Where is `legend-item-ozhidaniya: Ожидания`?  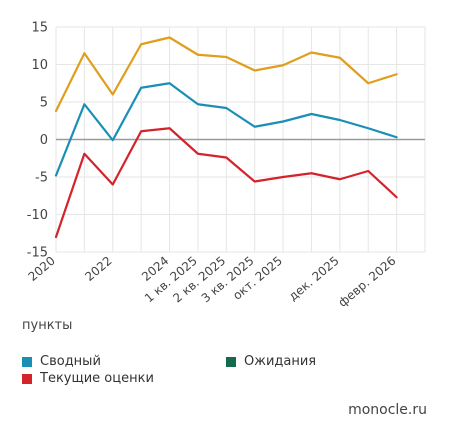 legend-item-ozhidaniya: Ожидания is located at coordinates (271, 361).